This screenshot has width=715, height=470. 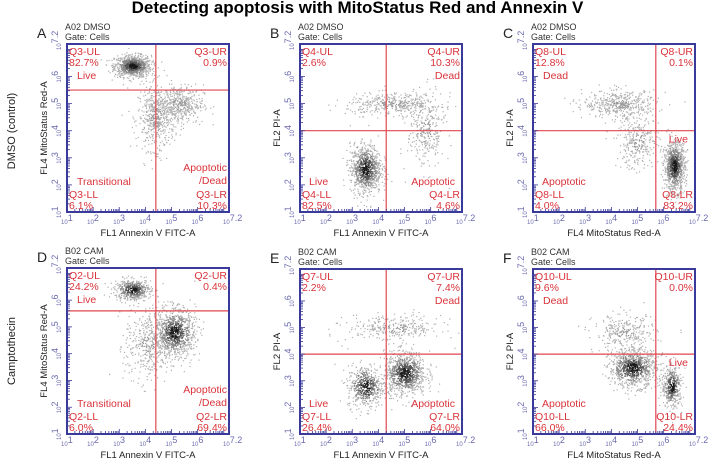 I want to click on quadrant-percent: 82.7%, so click(x=84, y=63).